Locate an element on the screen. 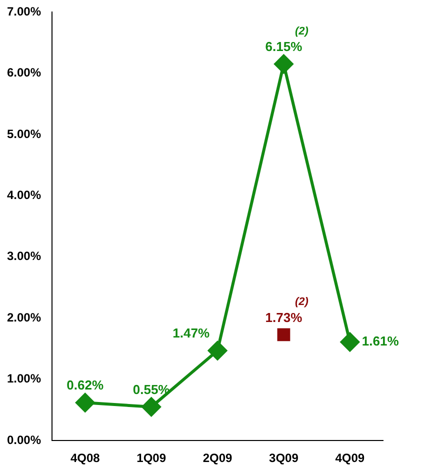 This screenshot has height=473, width=431. y-tick-label: 2.00% is located at coordinates (24, 317).